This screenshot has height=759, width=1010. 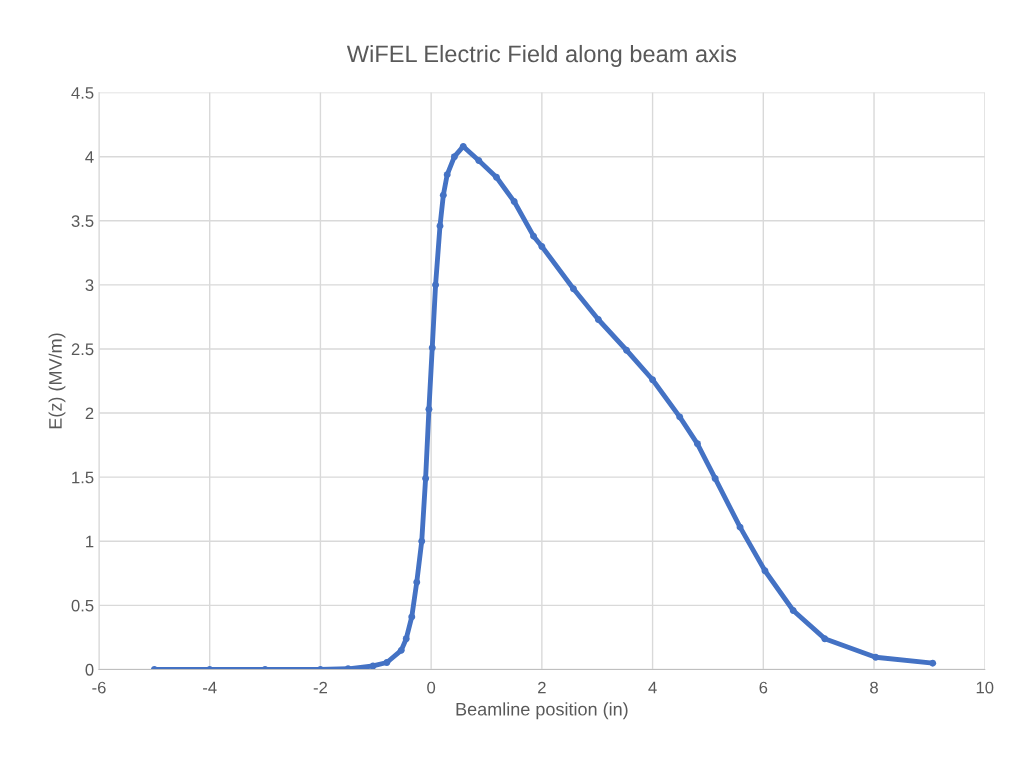 I want to click on x-tick-label: 4, so click(x=652, y=687).